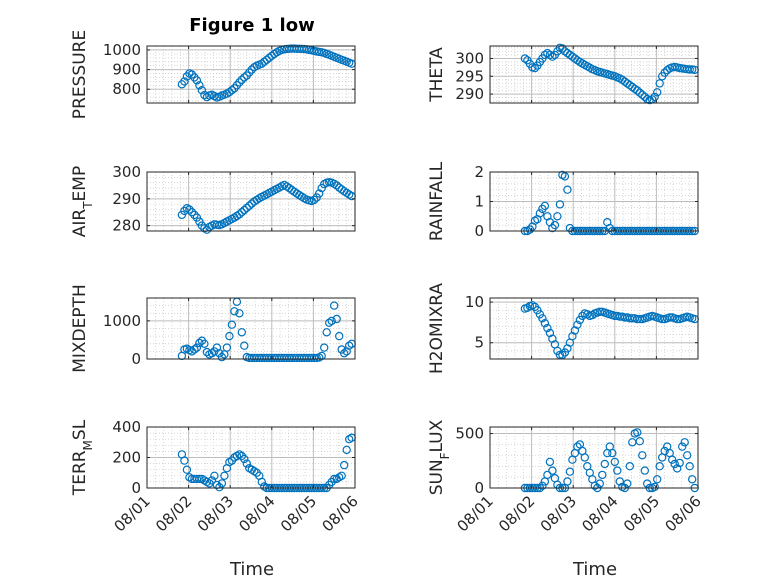 The image size is (778, 583). What do you see at coordinates (80, 184) in the screenshot?
I see `panel-3-ylabel-rest: EMP` at bounding box center [80, 184].